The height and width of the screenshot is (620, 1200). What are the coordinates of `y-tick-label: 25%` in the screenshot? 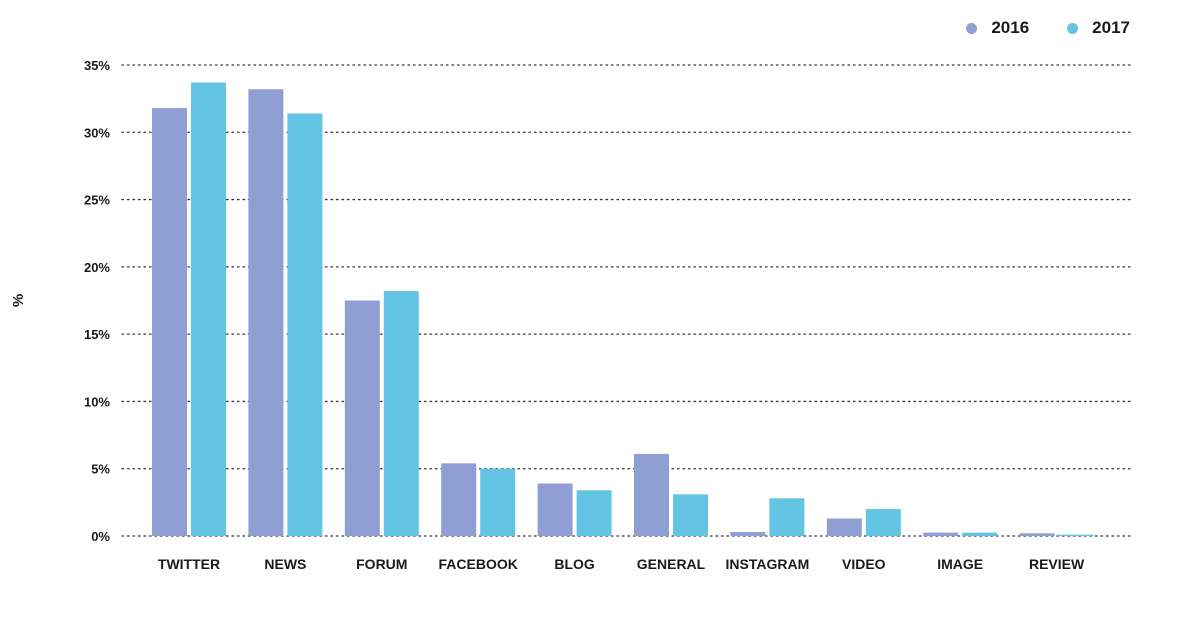 It's located at (97, 200).